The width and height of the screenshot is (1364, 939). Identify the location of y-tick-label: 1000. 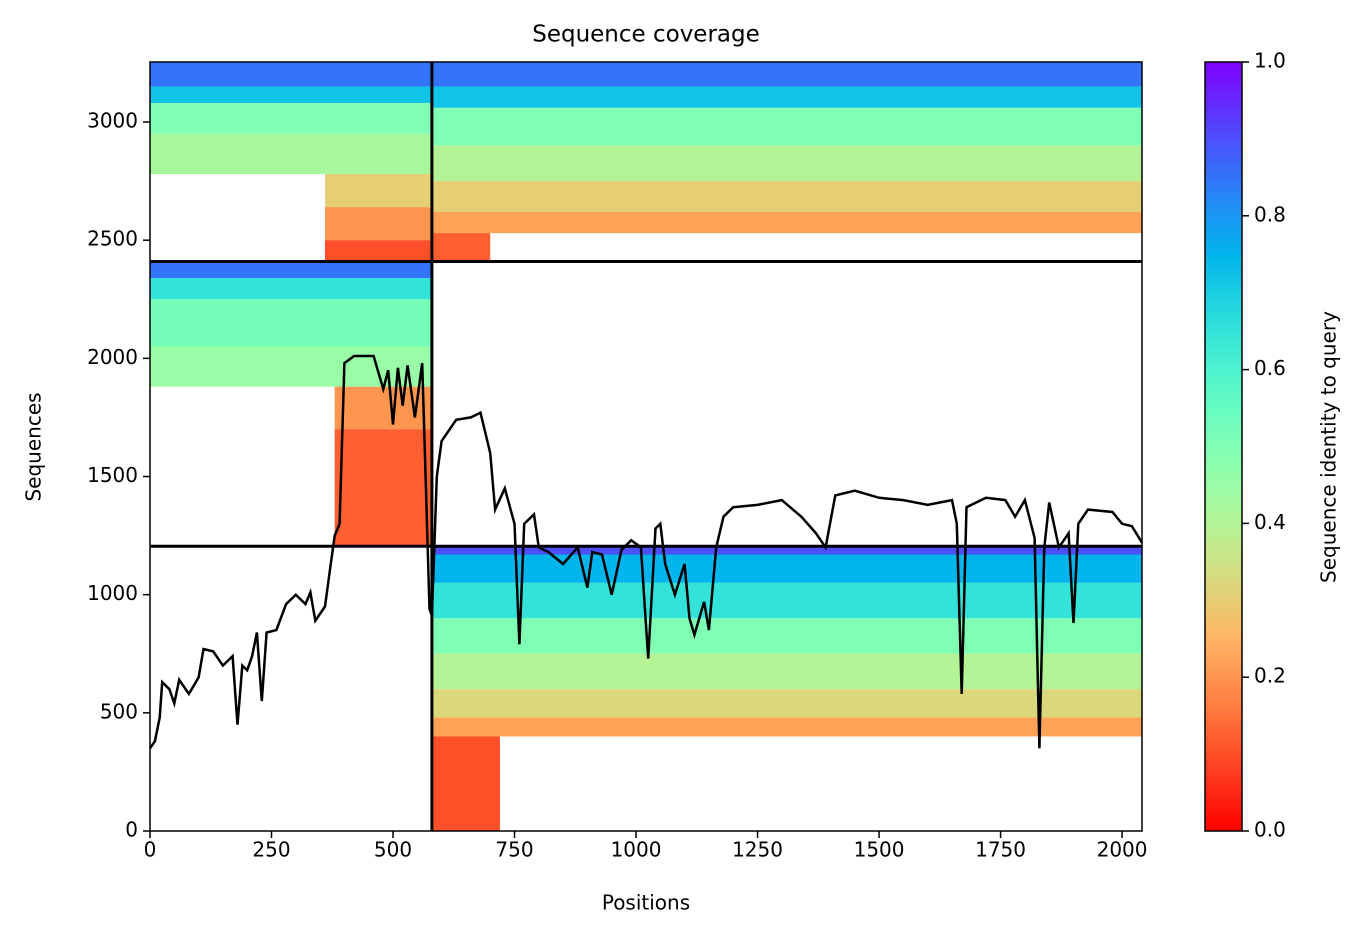
(112, 593).